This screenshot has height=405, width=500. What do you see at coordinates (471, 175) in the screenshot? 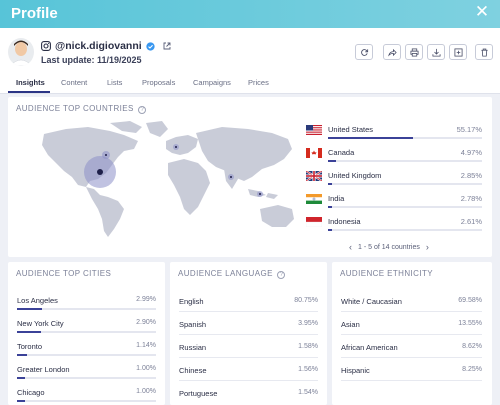
I see `country-value: 2.85%` at bounding box center [471, 175].